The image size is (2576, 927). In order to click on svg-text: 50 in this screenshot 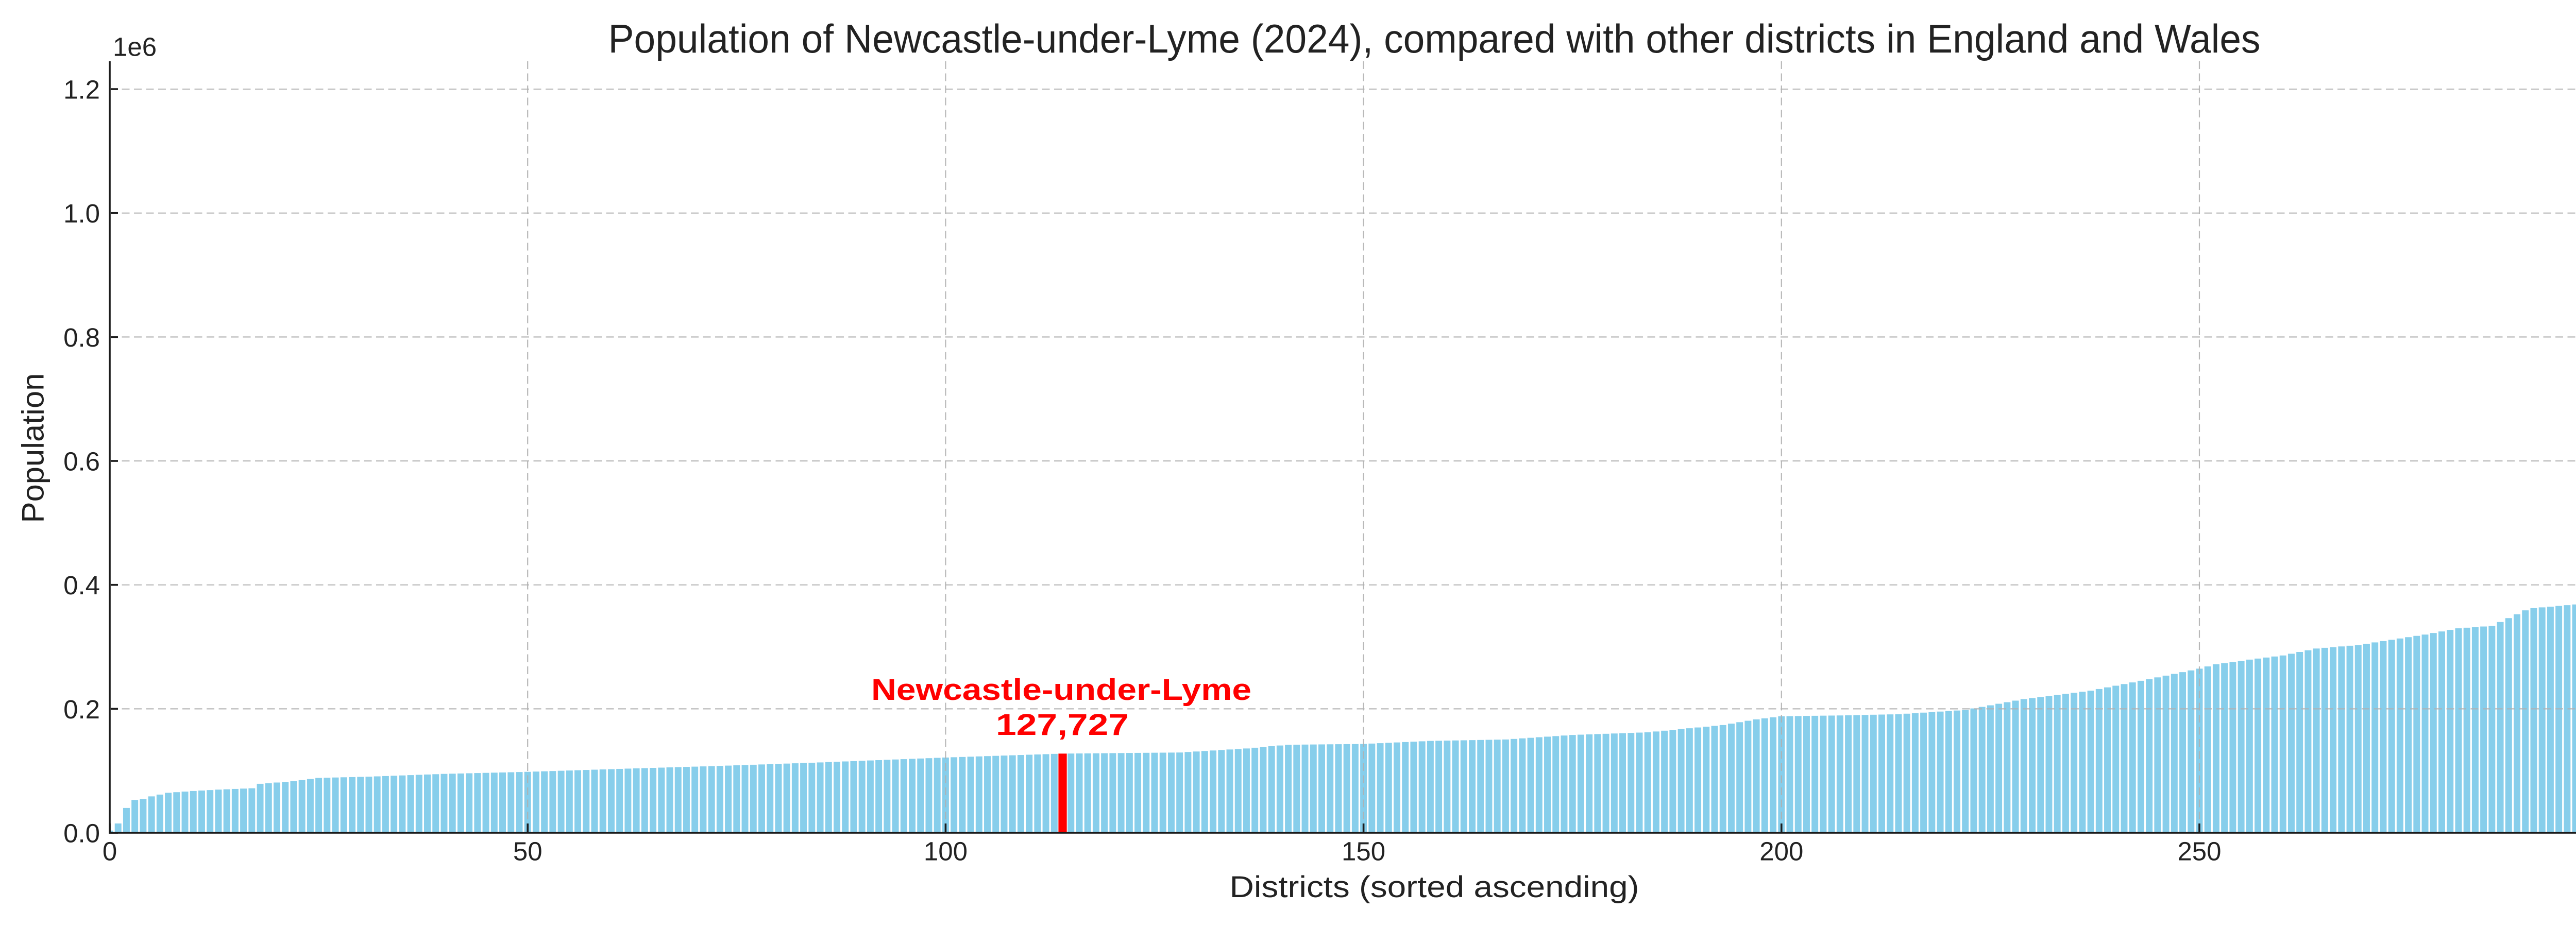, I will do `click(528, 852)`.